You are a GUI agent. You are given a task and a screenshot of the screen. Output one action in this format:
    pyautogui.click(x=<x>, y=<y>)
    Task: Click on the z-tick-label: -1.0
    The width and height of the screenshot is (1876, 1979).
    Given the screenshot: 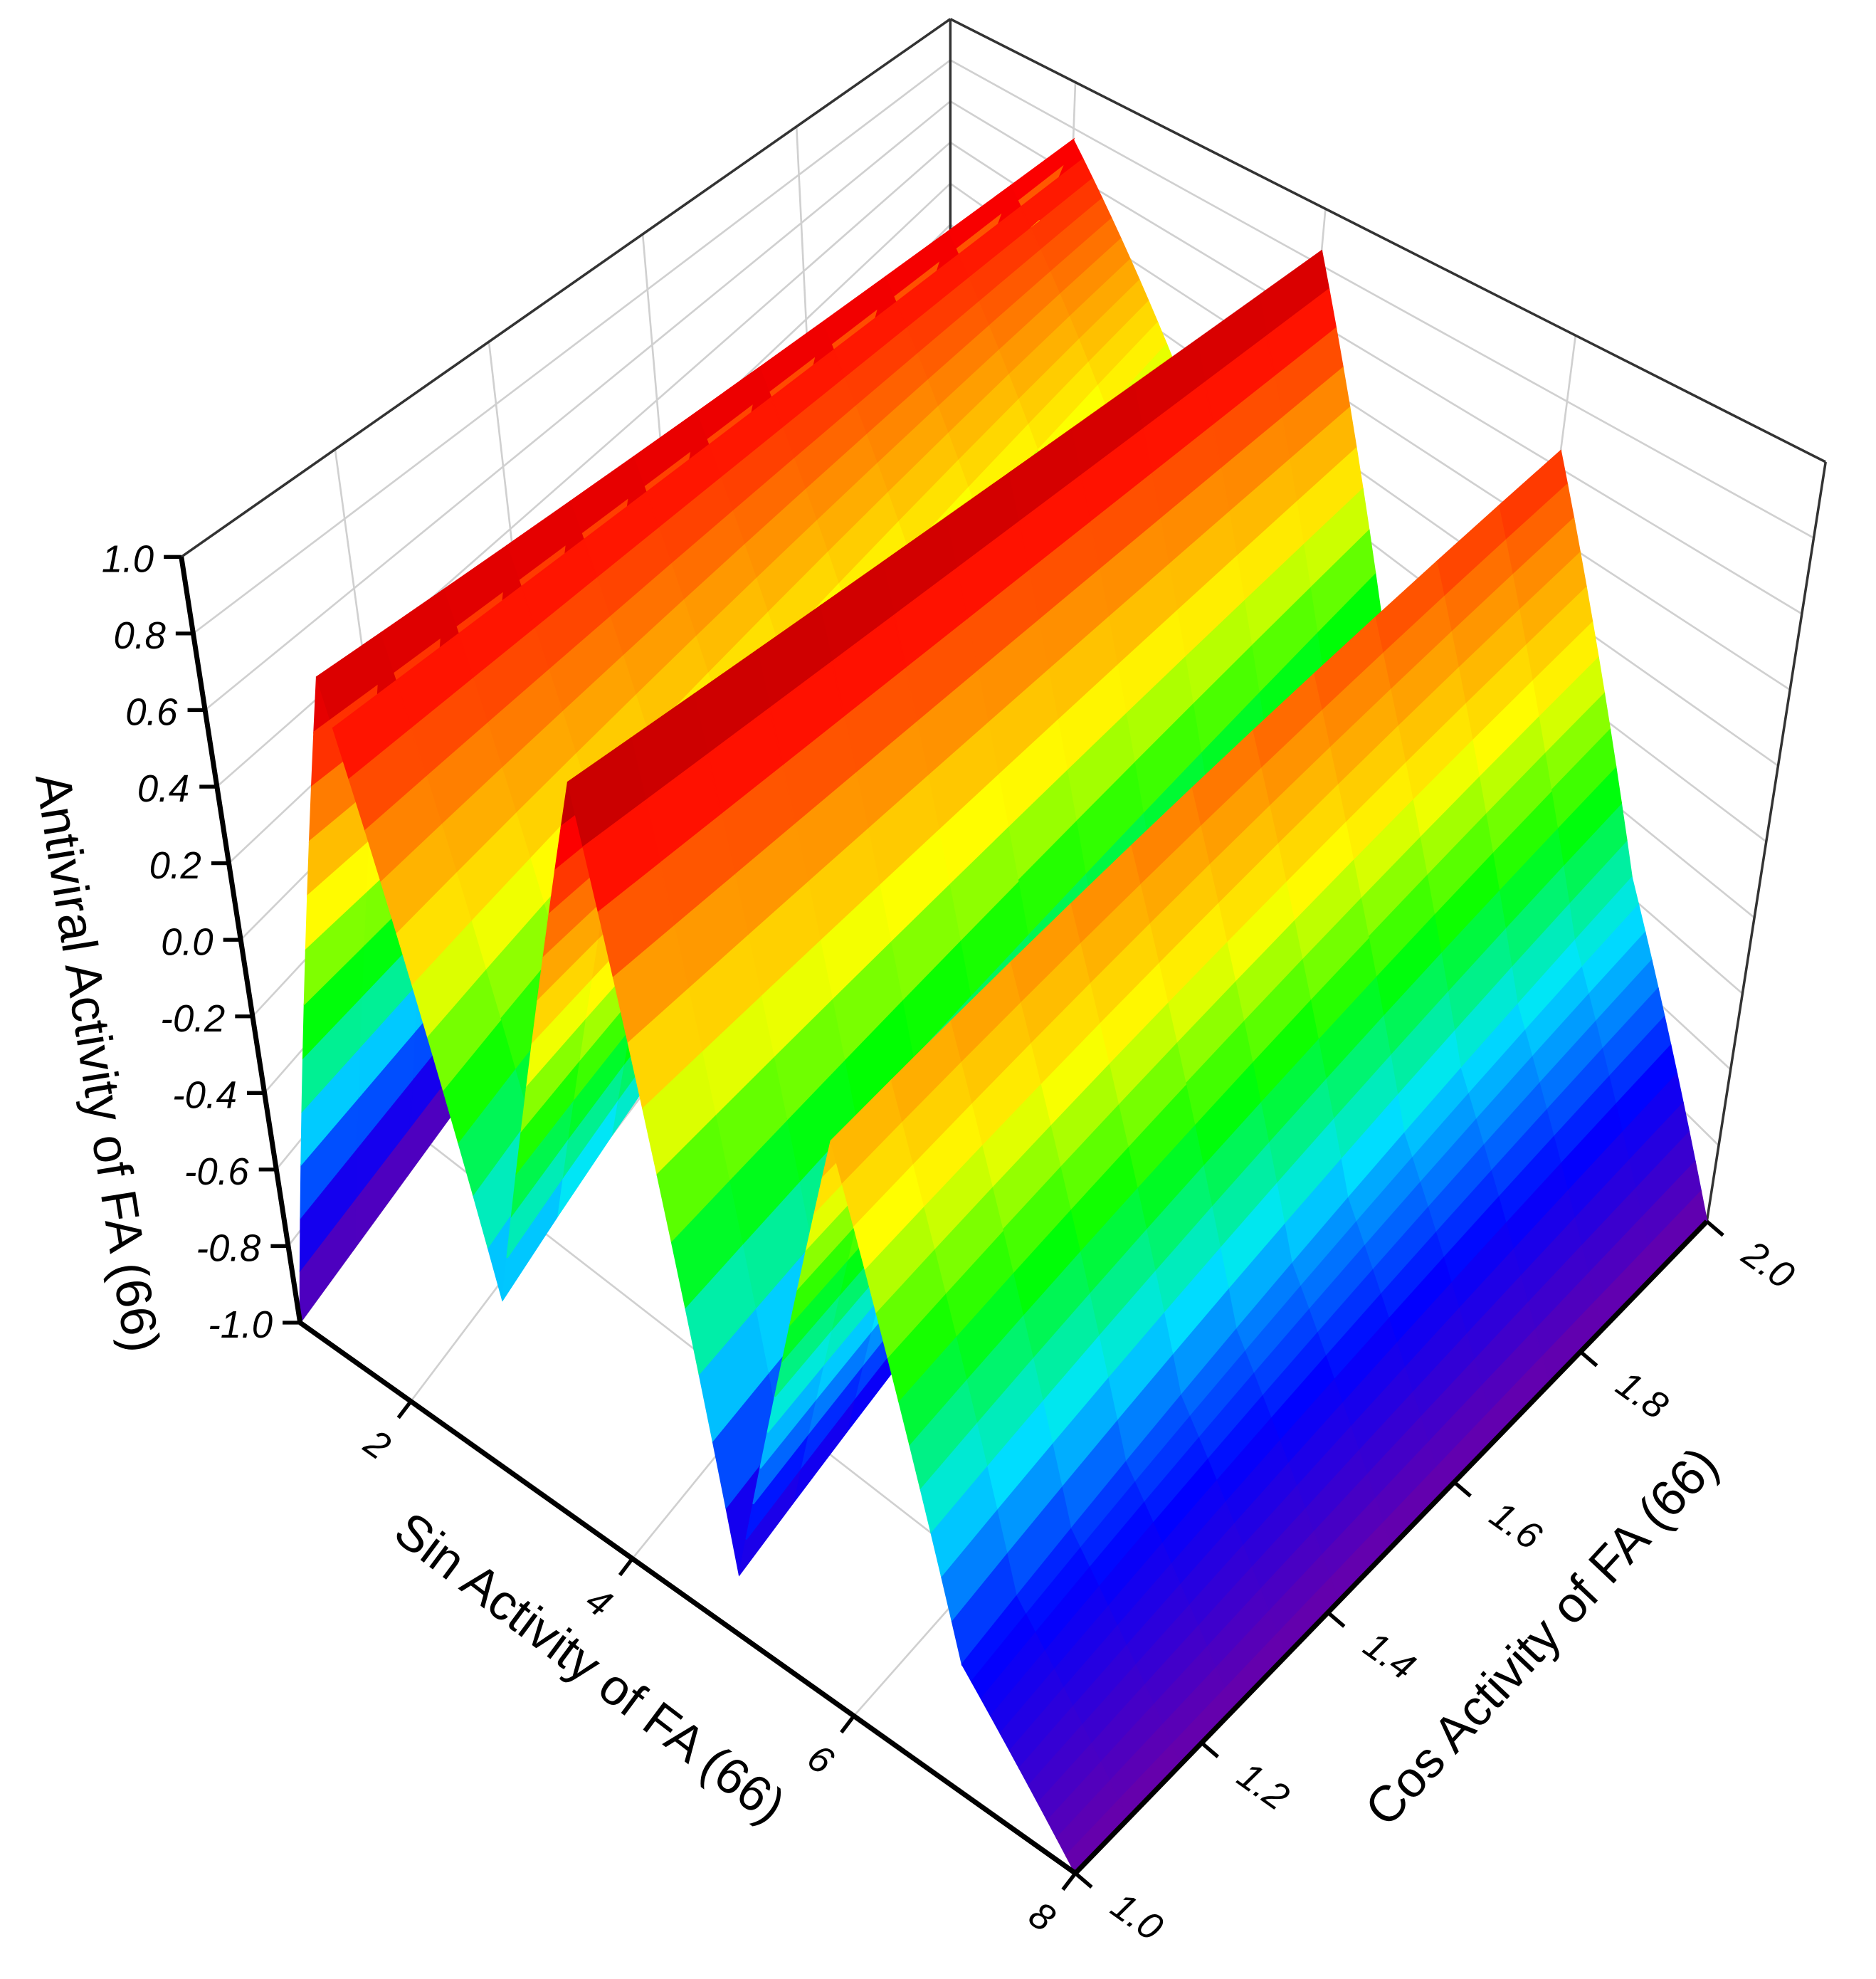 What is the action you would take?
    pyautogui.click(x=240, y=1325)
    